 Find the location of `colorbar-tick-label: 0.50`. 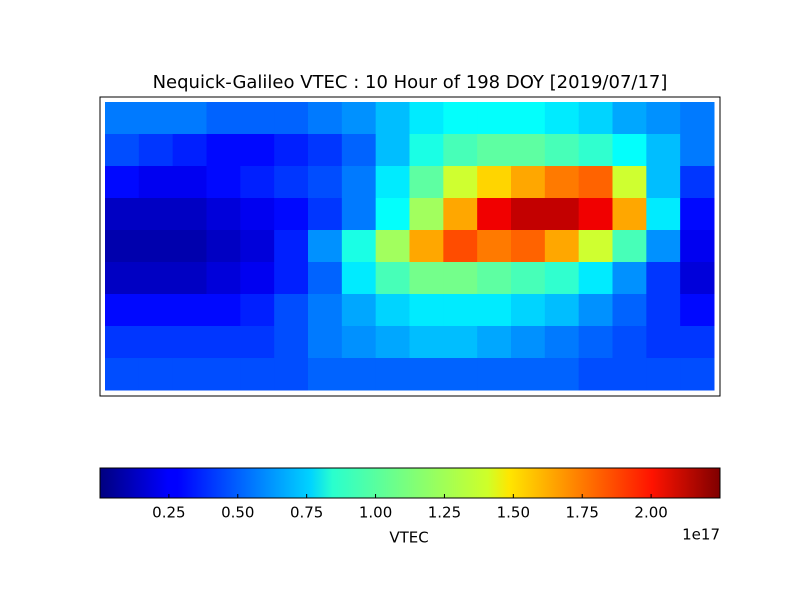

colorbar-tick-label: 0.50 is located at coordinates (237, 513).